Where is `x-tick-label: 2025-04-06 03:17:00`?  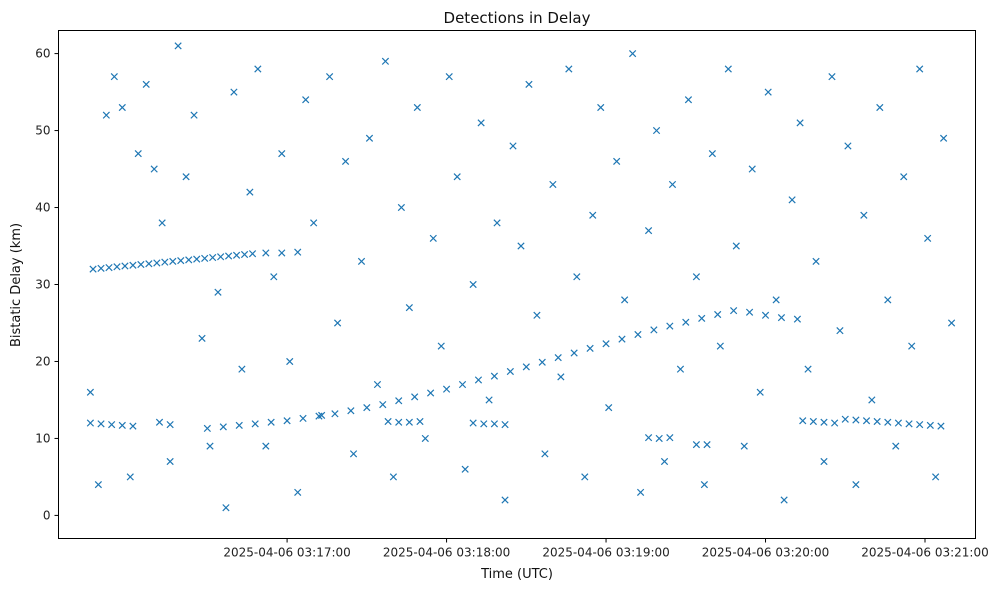
x-tick-label: 2025-04-06 03:17:00 is located at coordinates (286, 553).